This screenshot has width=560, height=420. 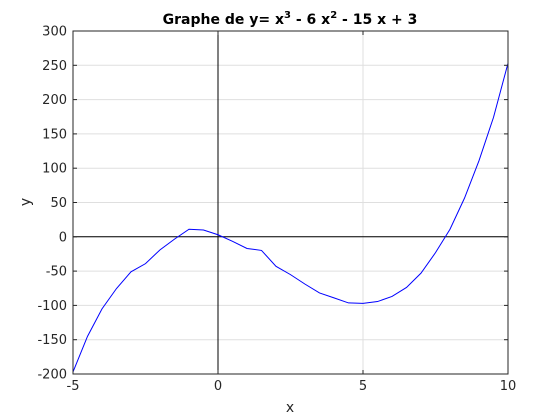 What do you see at coordinates (363, 386) in the screenshot?
I see `x-tick-label: 5` at bounding box center [363, 386].